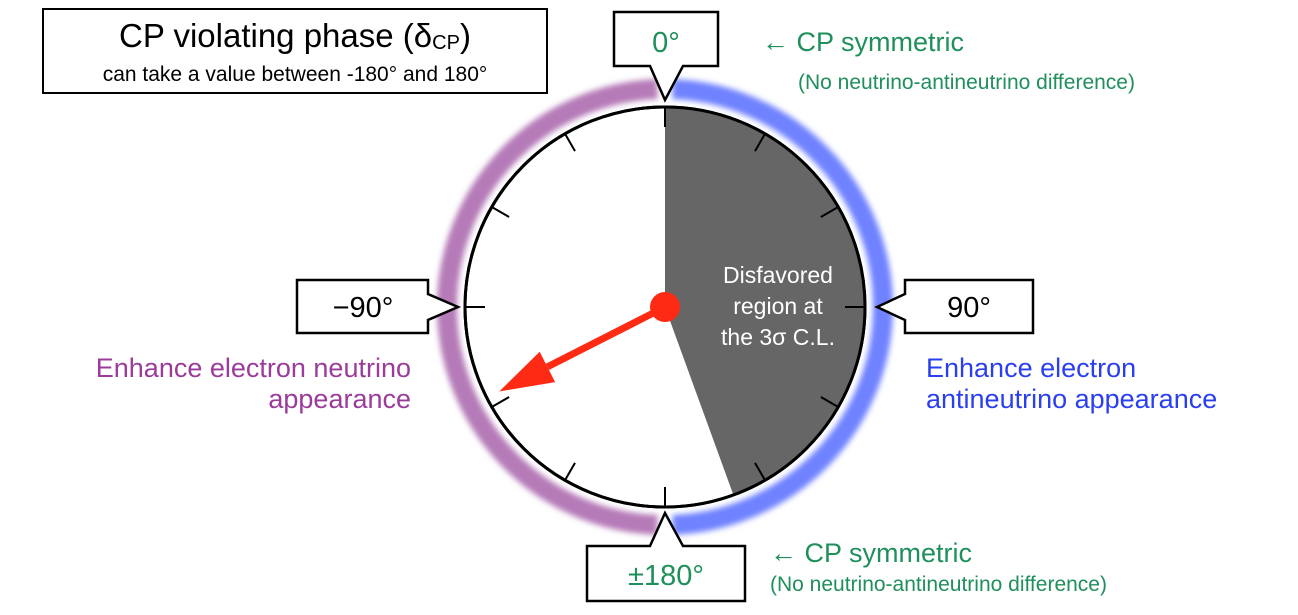 This screenshot has height=615, width=1298. I want to click on callout-bottom, so click(666, 556).